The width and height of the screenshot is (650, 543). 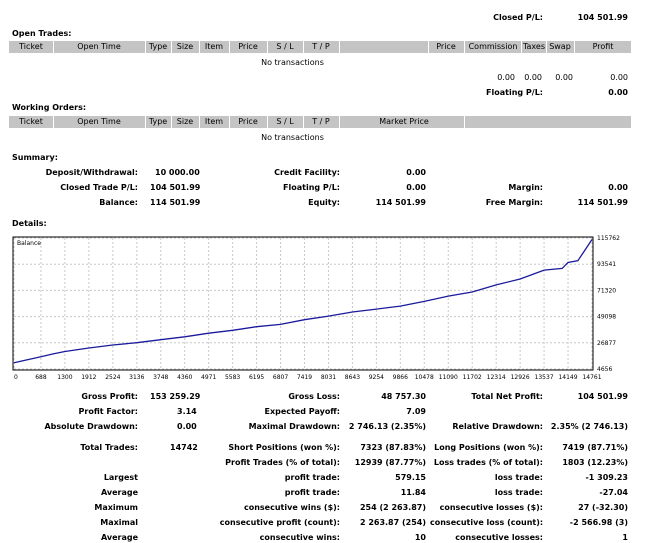 What do you see at coordinates (29, 243) in the screenshot?
I see `chart-legend: Balance` at bounding box center [29, 243].